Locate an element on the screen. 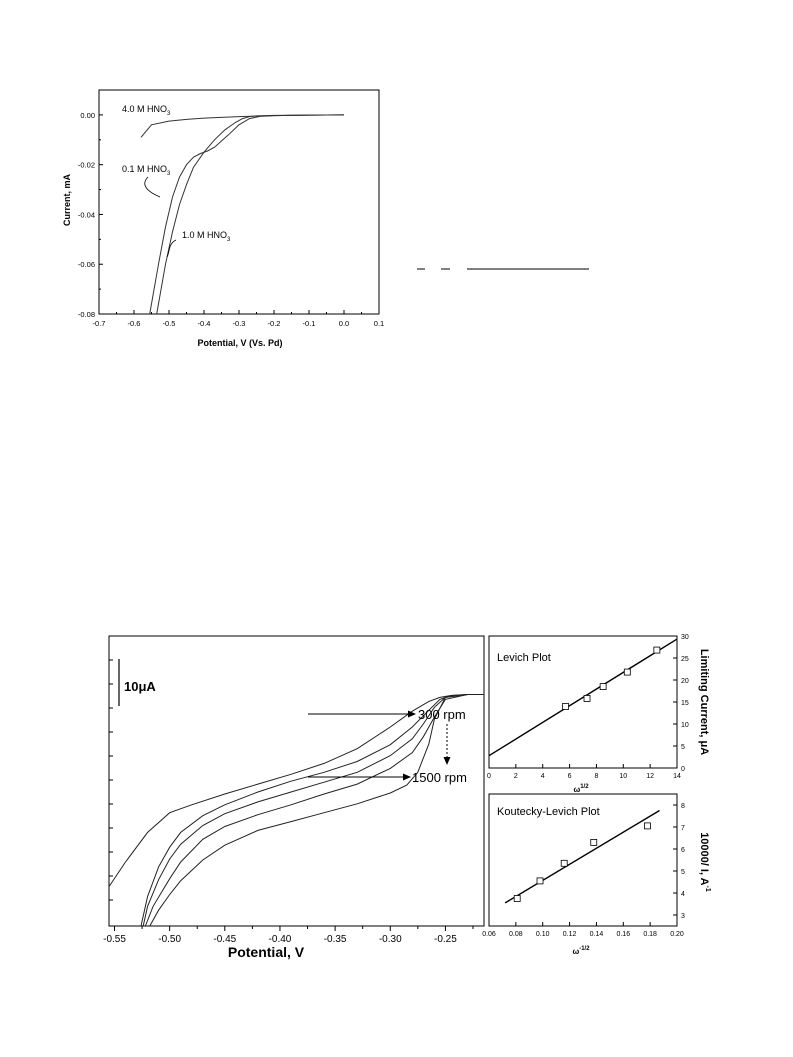  c4-x-tick-label: 0.10 is located at coordinates (543, 934).